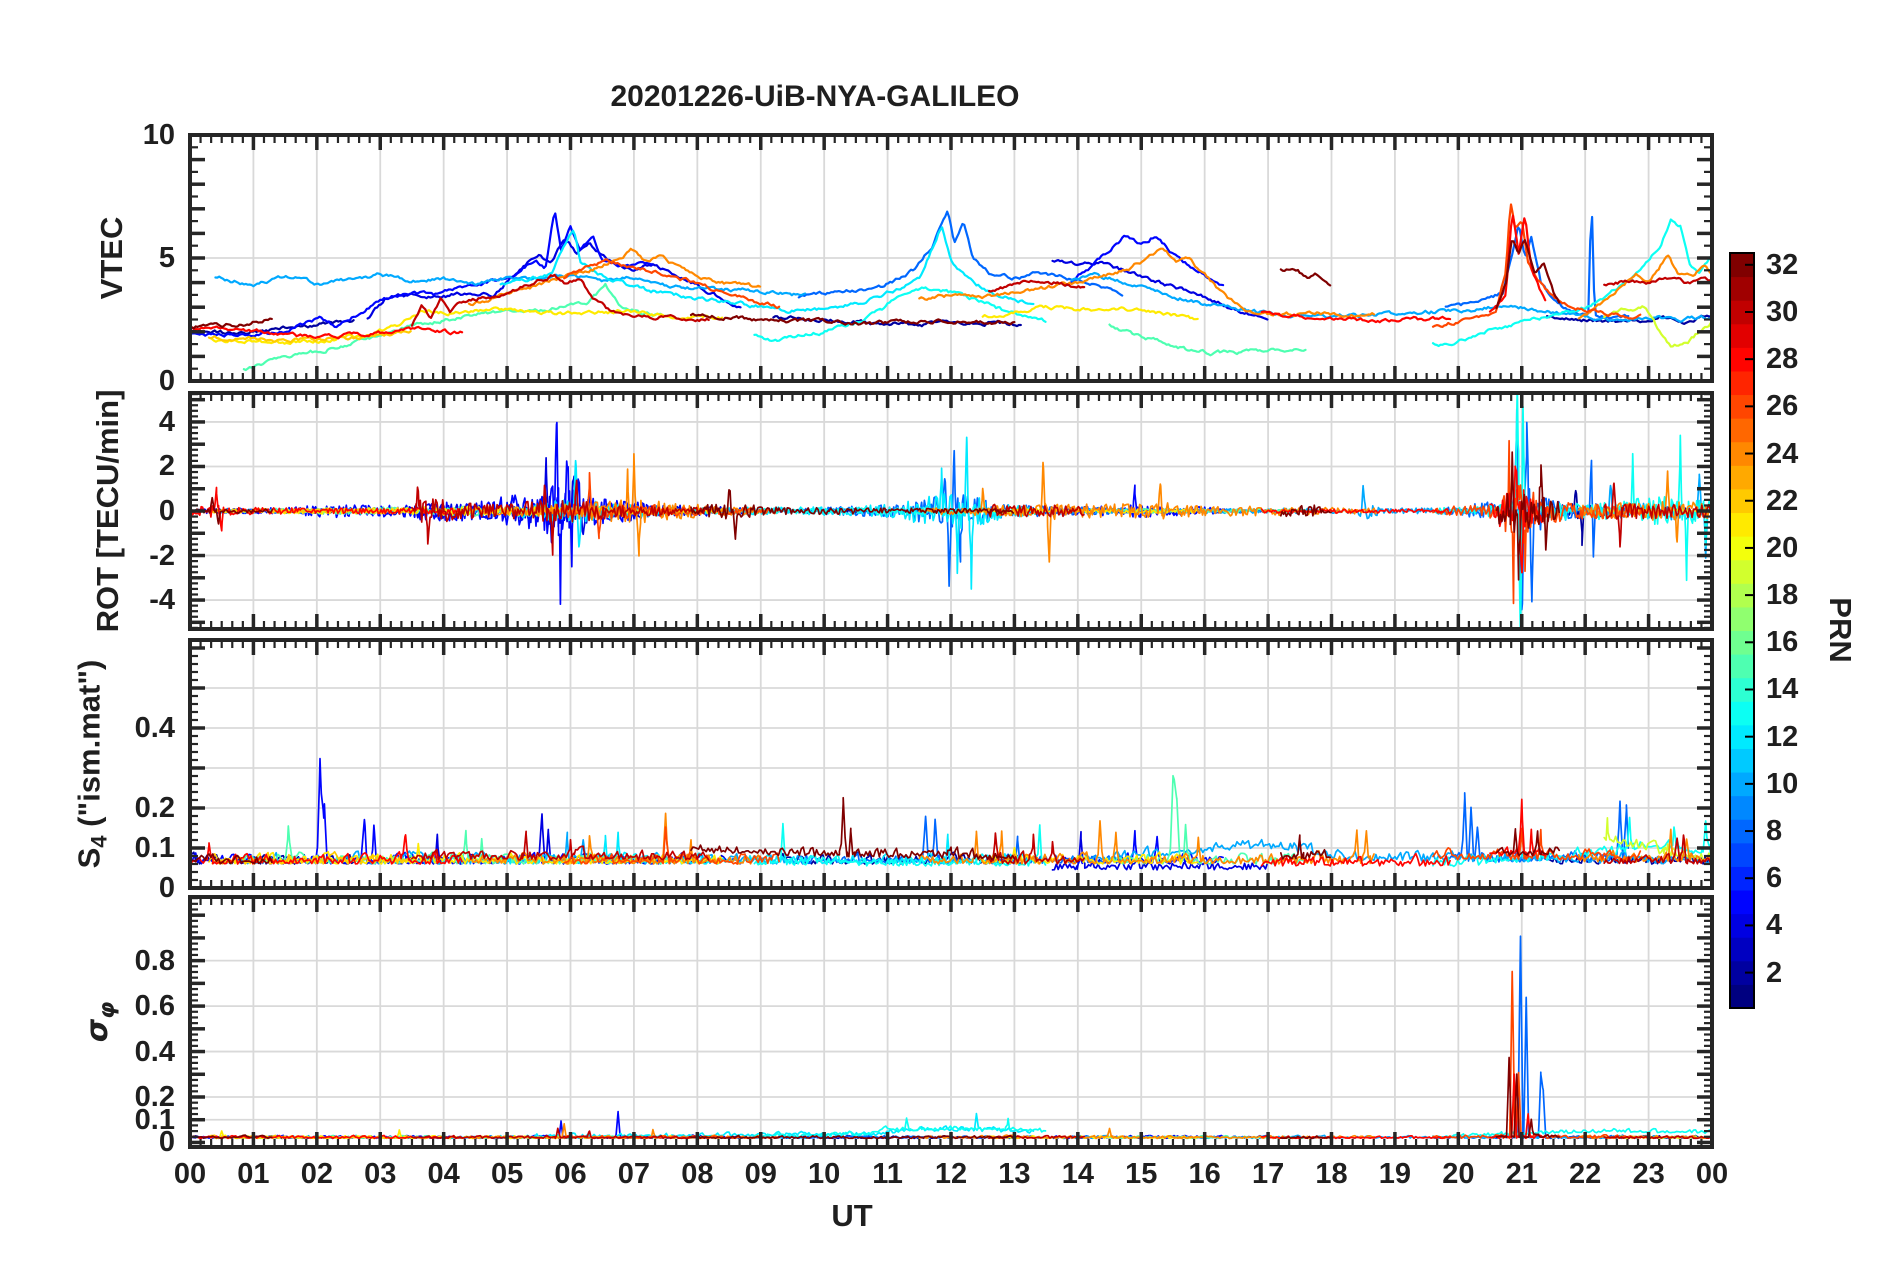 Image resolution: width=1902 pixels, height=1272 pixels. I want to click on colorbar-border, so click(1742, 630).